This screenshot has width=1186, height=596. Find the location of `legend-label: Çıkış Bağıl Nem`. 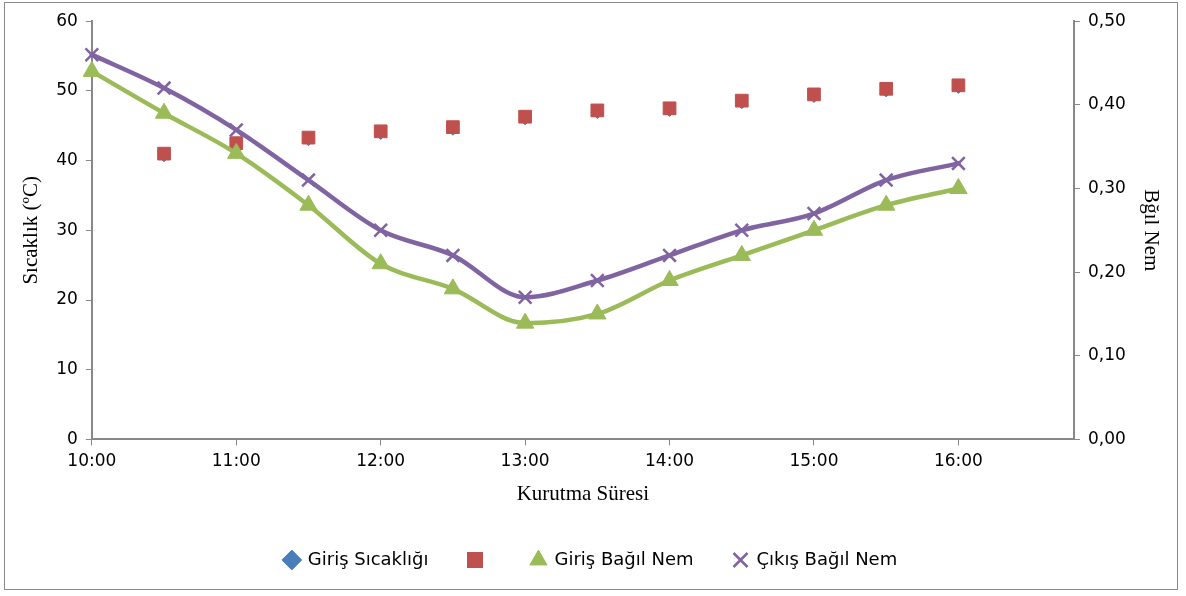

legend-label: Çıkış Bağıl Nem is located at coordinates (827, 558).